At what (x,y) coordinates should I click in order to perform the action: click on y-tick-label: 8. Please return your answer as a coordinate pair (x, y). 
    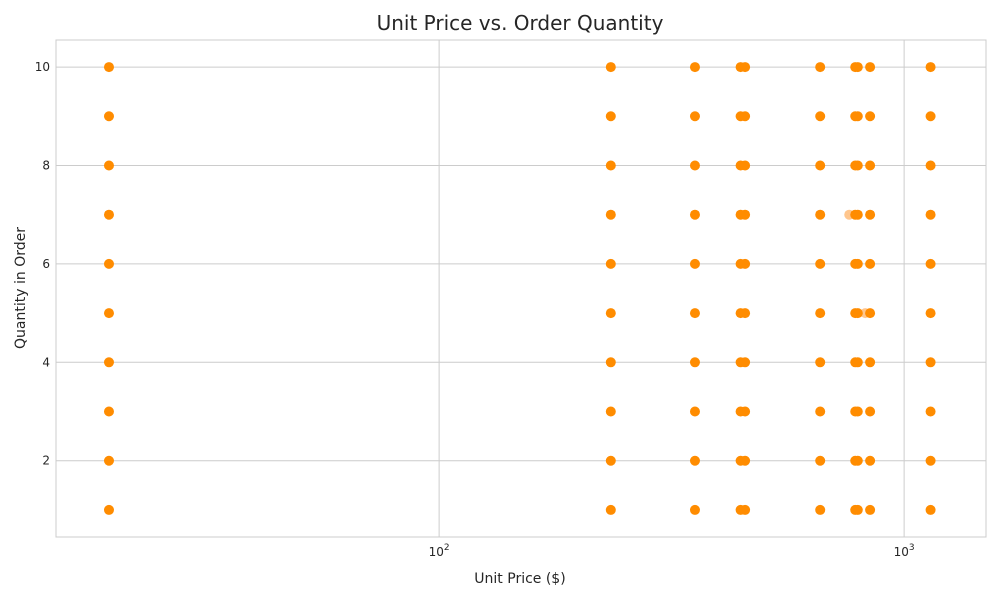
    Looking at the image, I should click on (46, 165).